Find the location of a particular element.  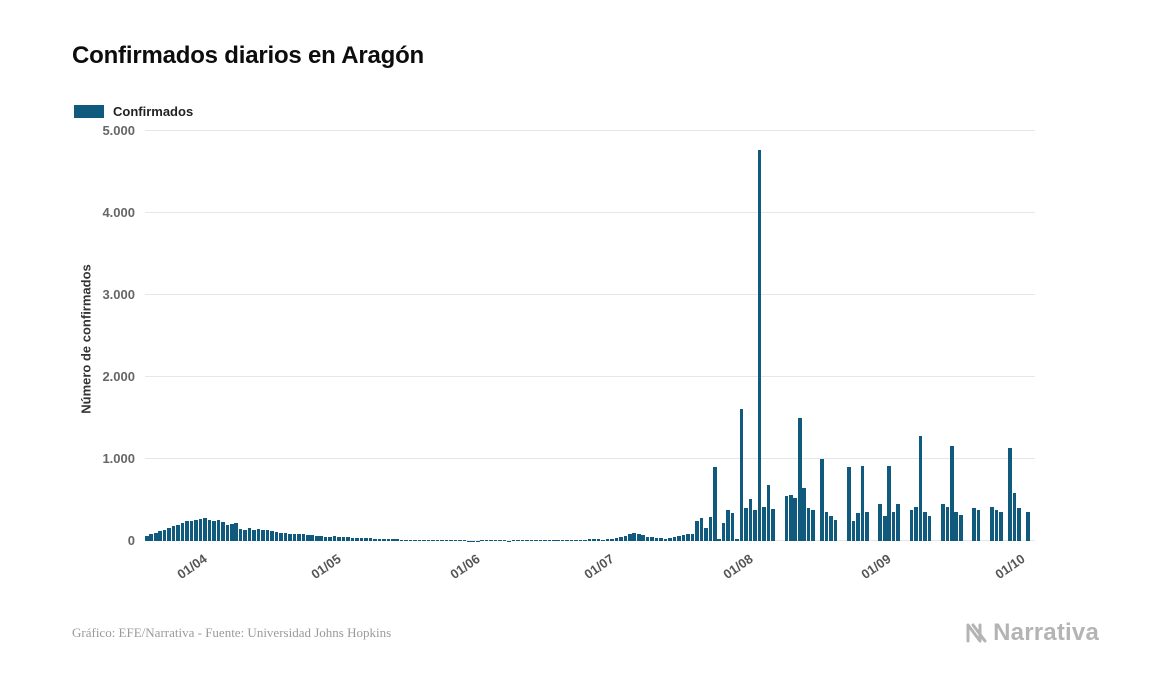

y-tick-label: 0 is located at coordinates (131, 540).